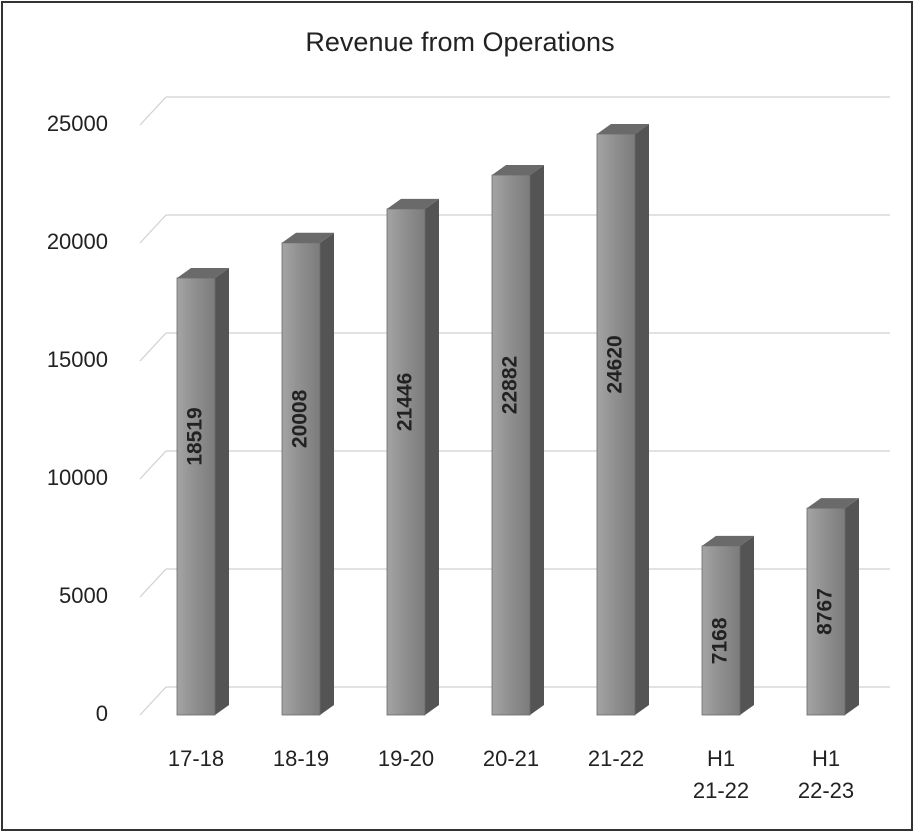  Describe the element at coordinates (300, 418) in the screenshot. I see `value-label: 20008` at that location.